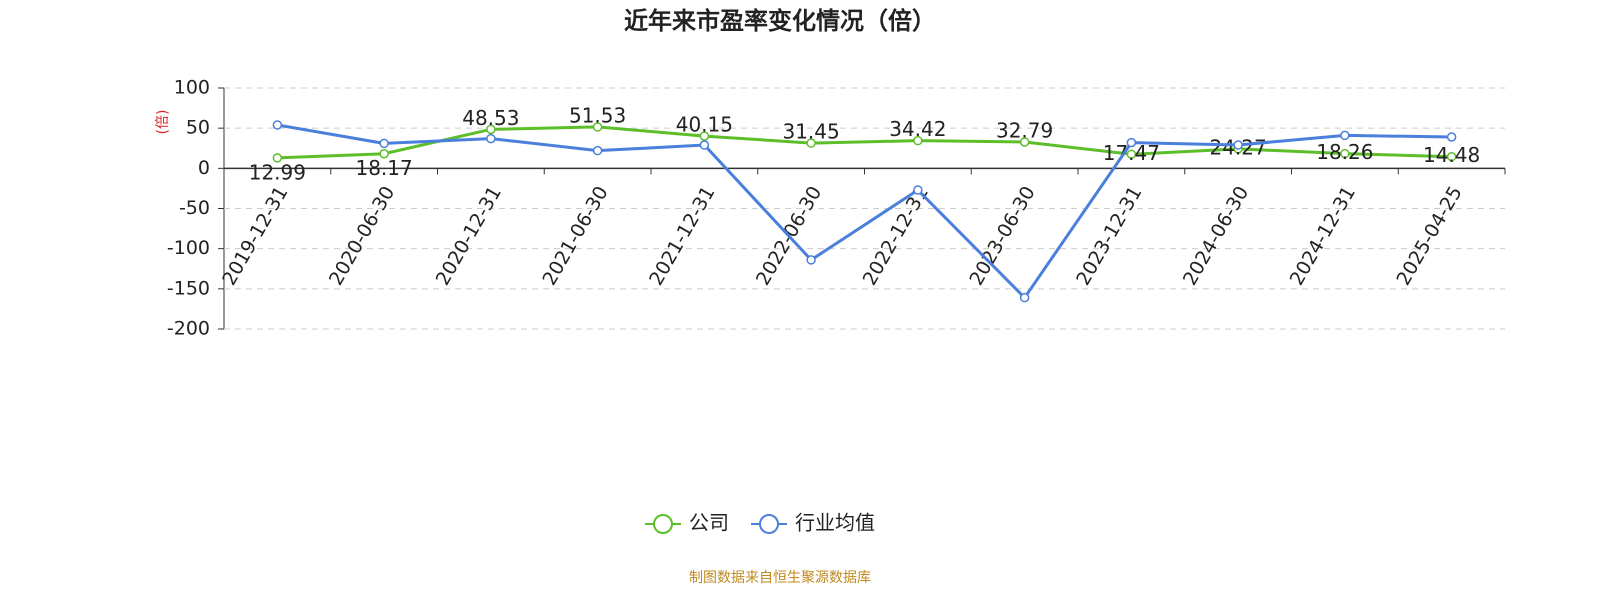 The height and width of the screenshot is (600, 1600). What do you see at coordinates (597, 115) in the screenshot?
I see `value-label: 51.53` at bounding box center [597, 115].